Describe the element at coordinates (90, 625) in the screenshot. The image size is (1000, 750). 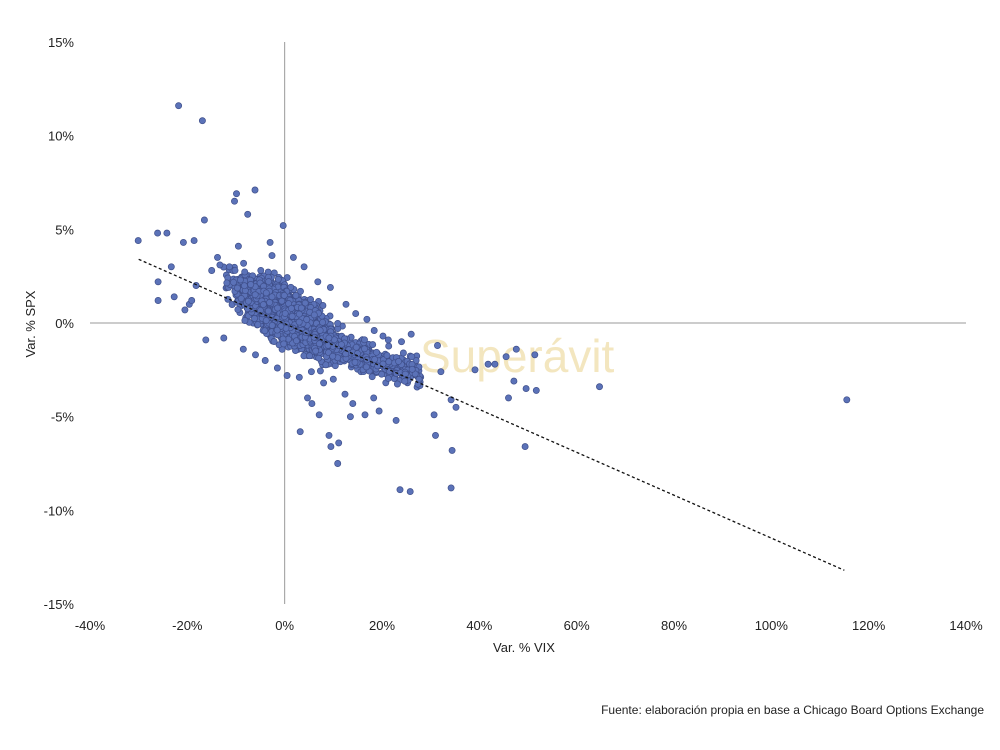
I see `x-tick-label: -40%` at that location.